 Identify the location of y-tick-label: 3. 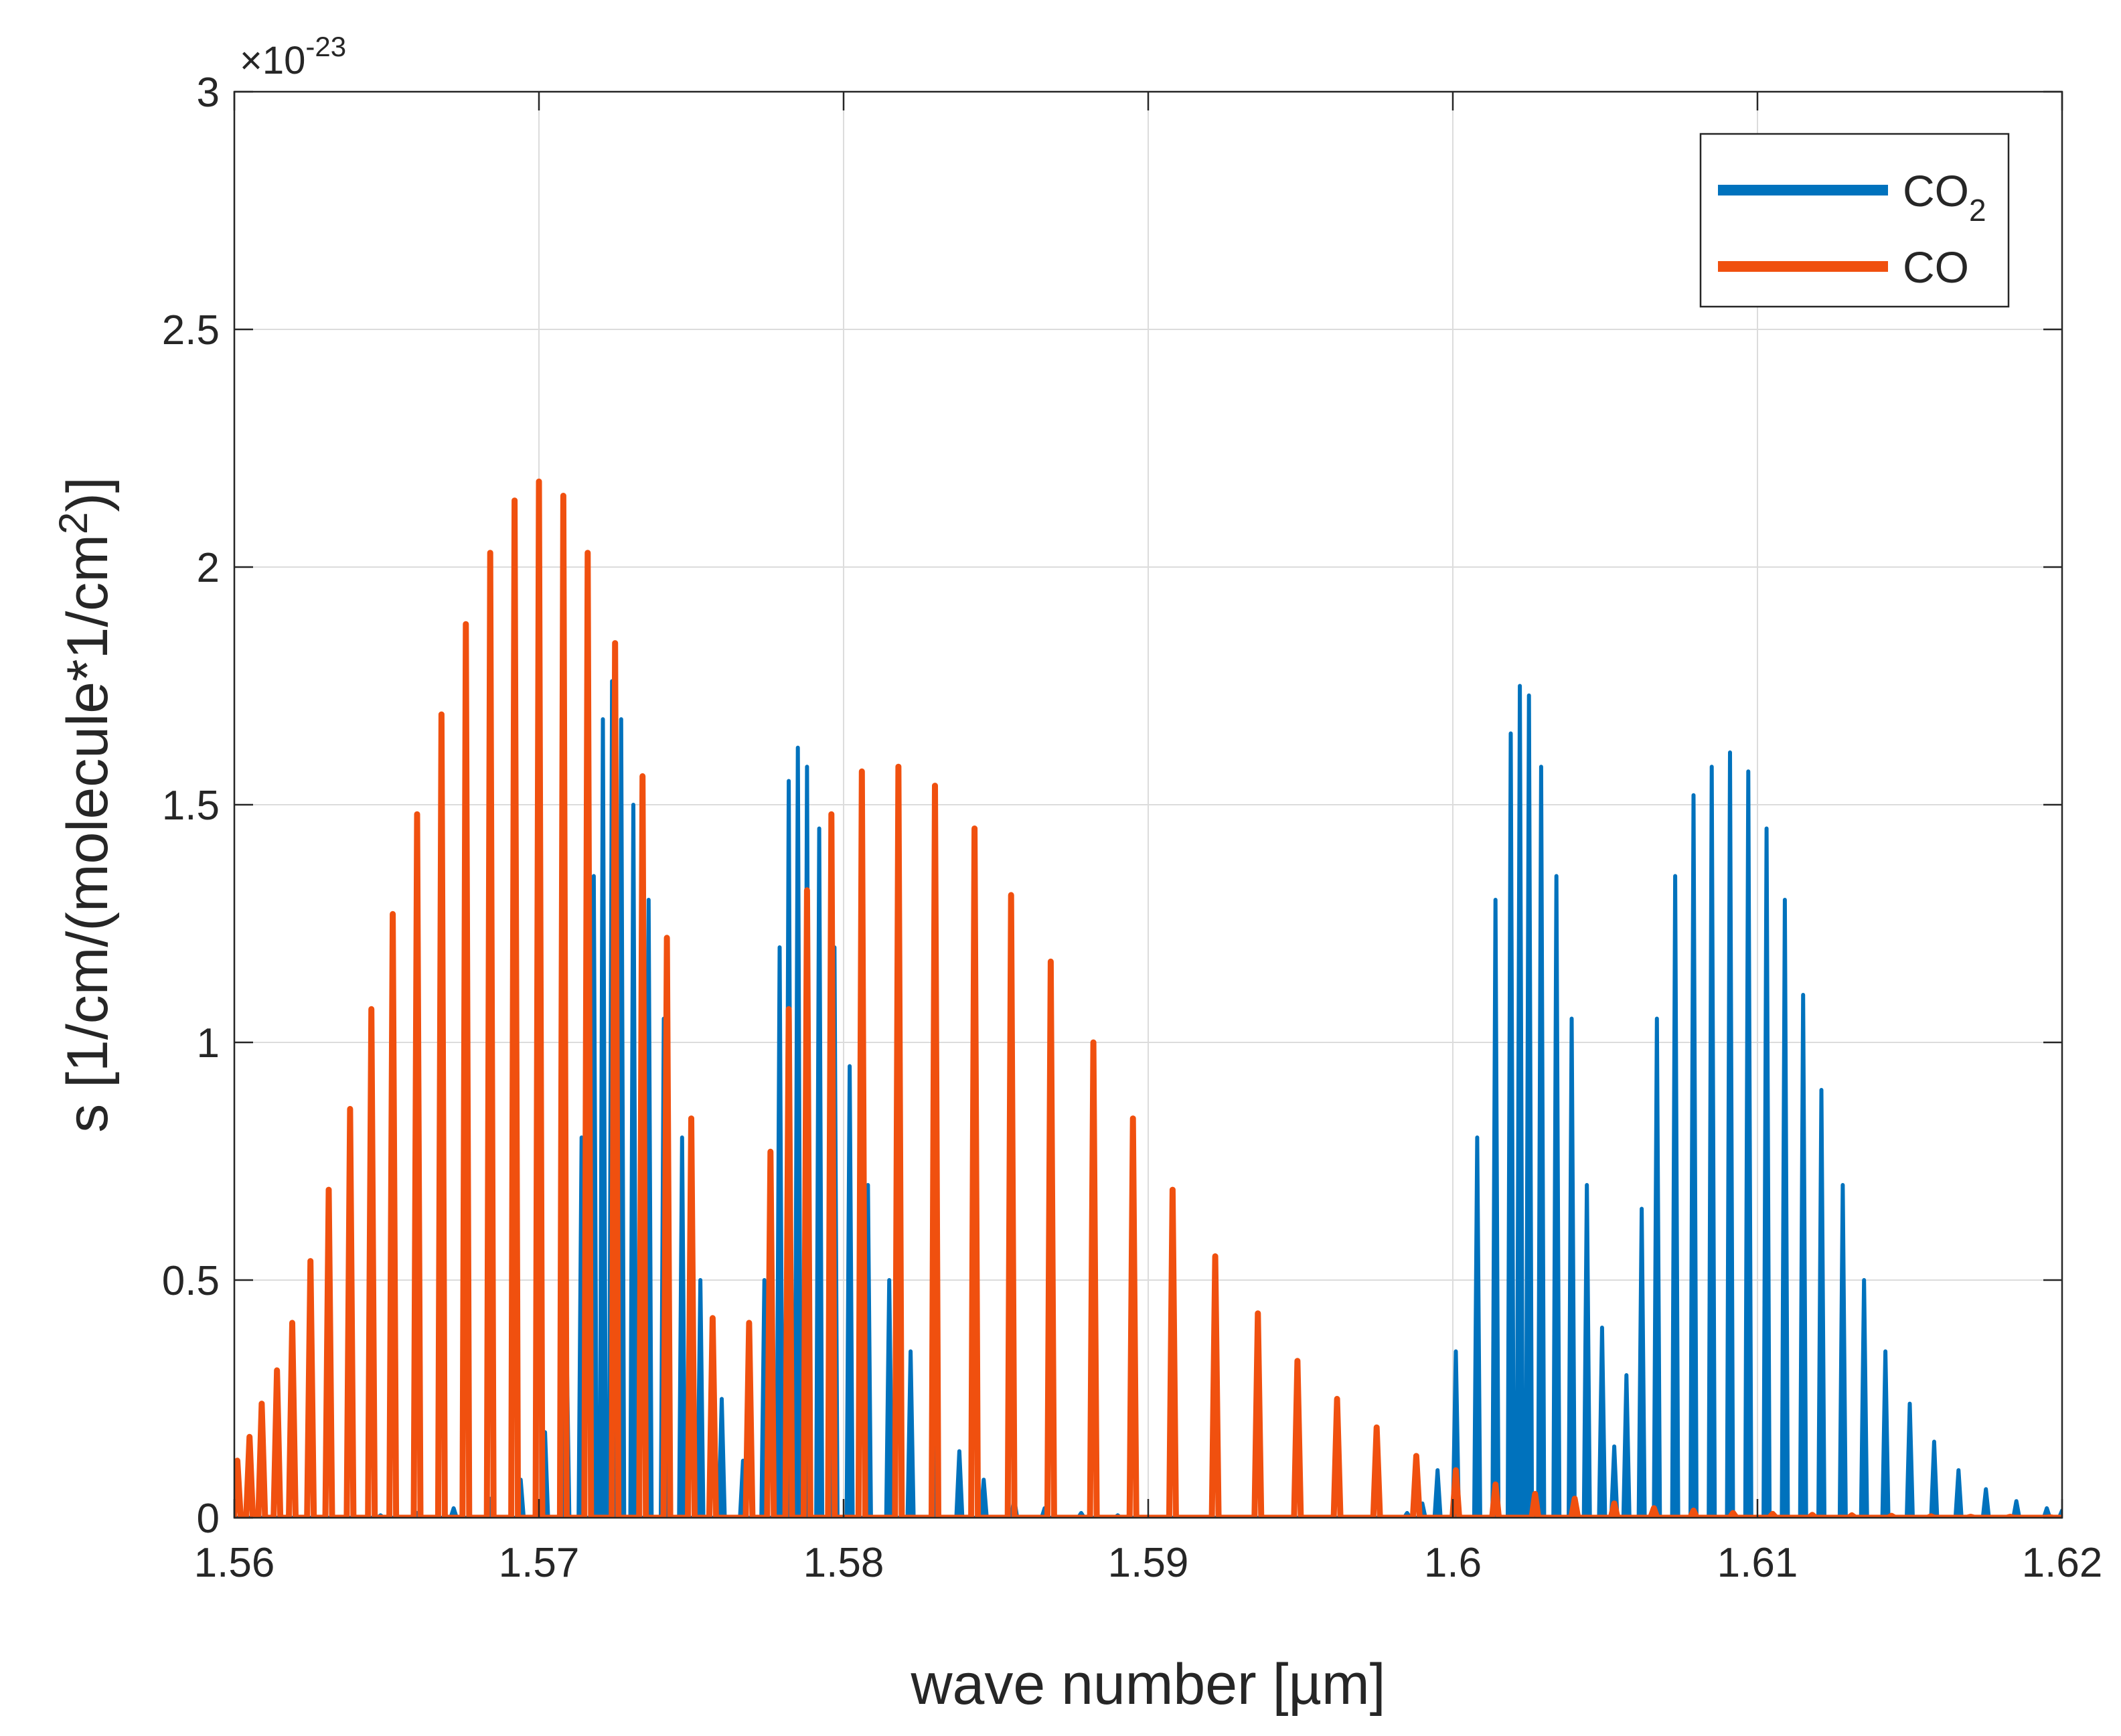
(209, 93).